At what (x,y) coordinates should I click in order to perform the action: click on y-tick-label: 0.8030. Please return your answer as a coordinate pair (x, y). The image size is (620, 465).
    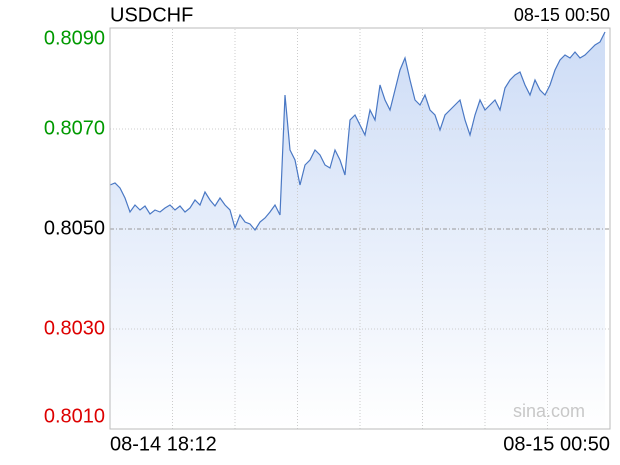
    Looking at the image, I should click on (74, 328).